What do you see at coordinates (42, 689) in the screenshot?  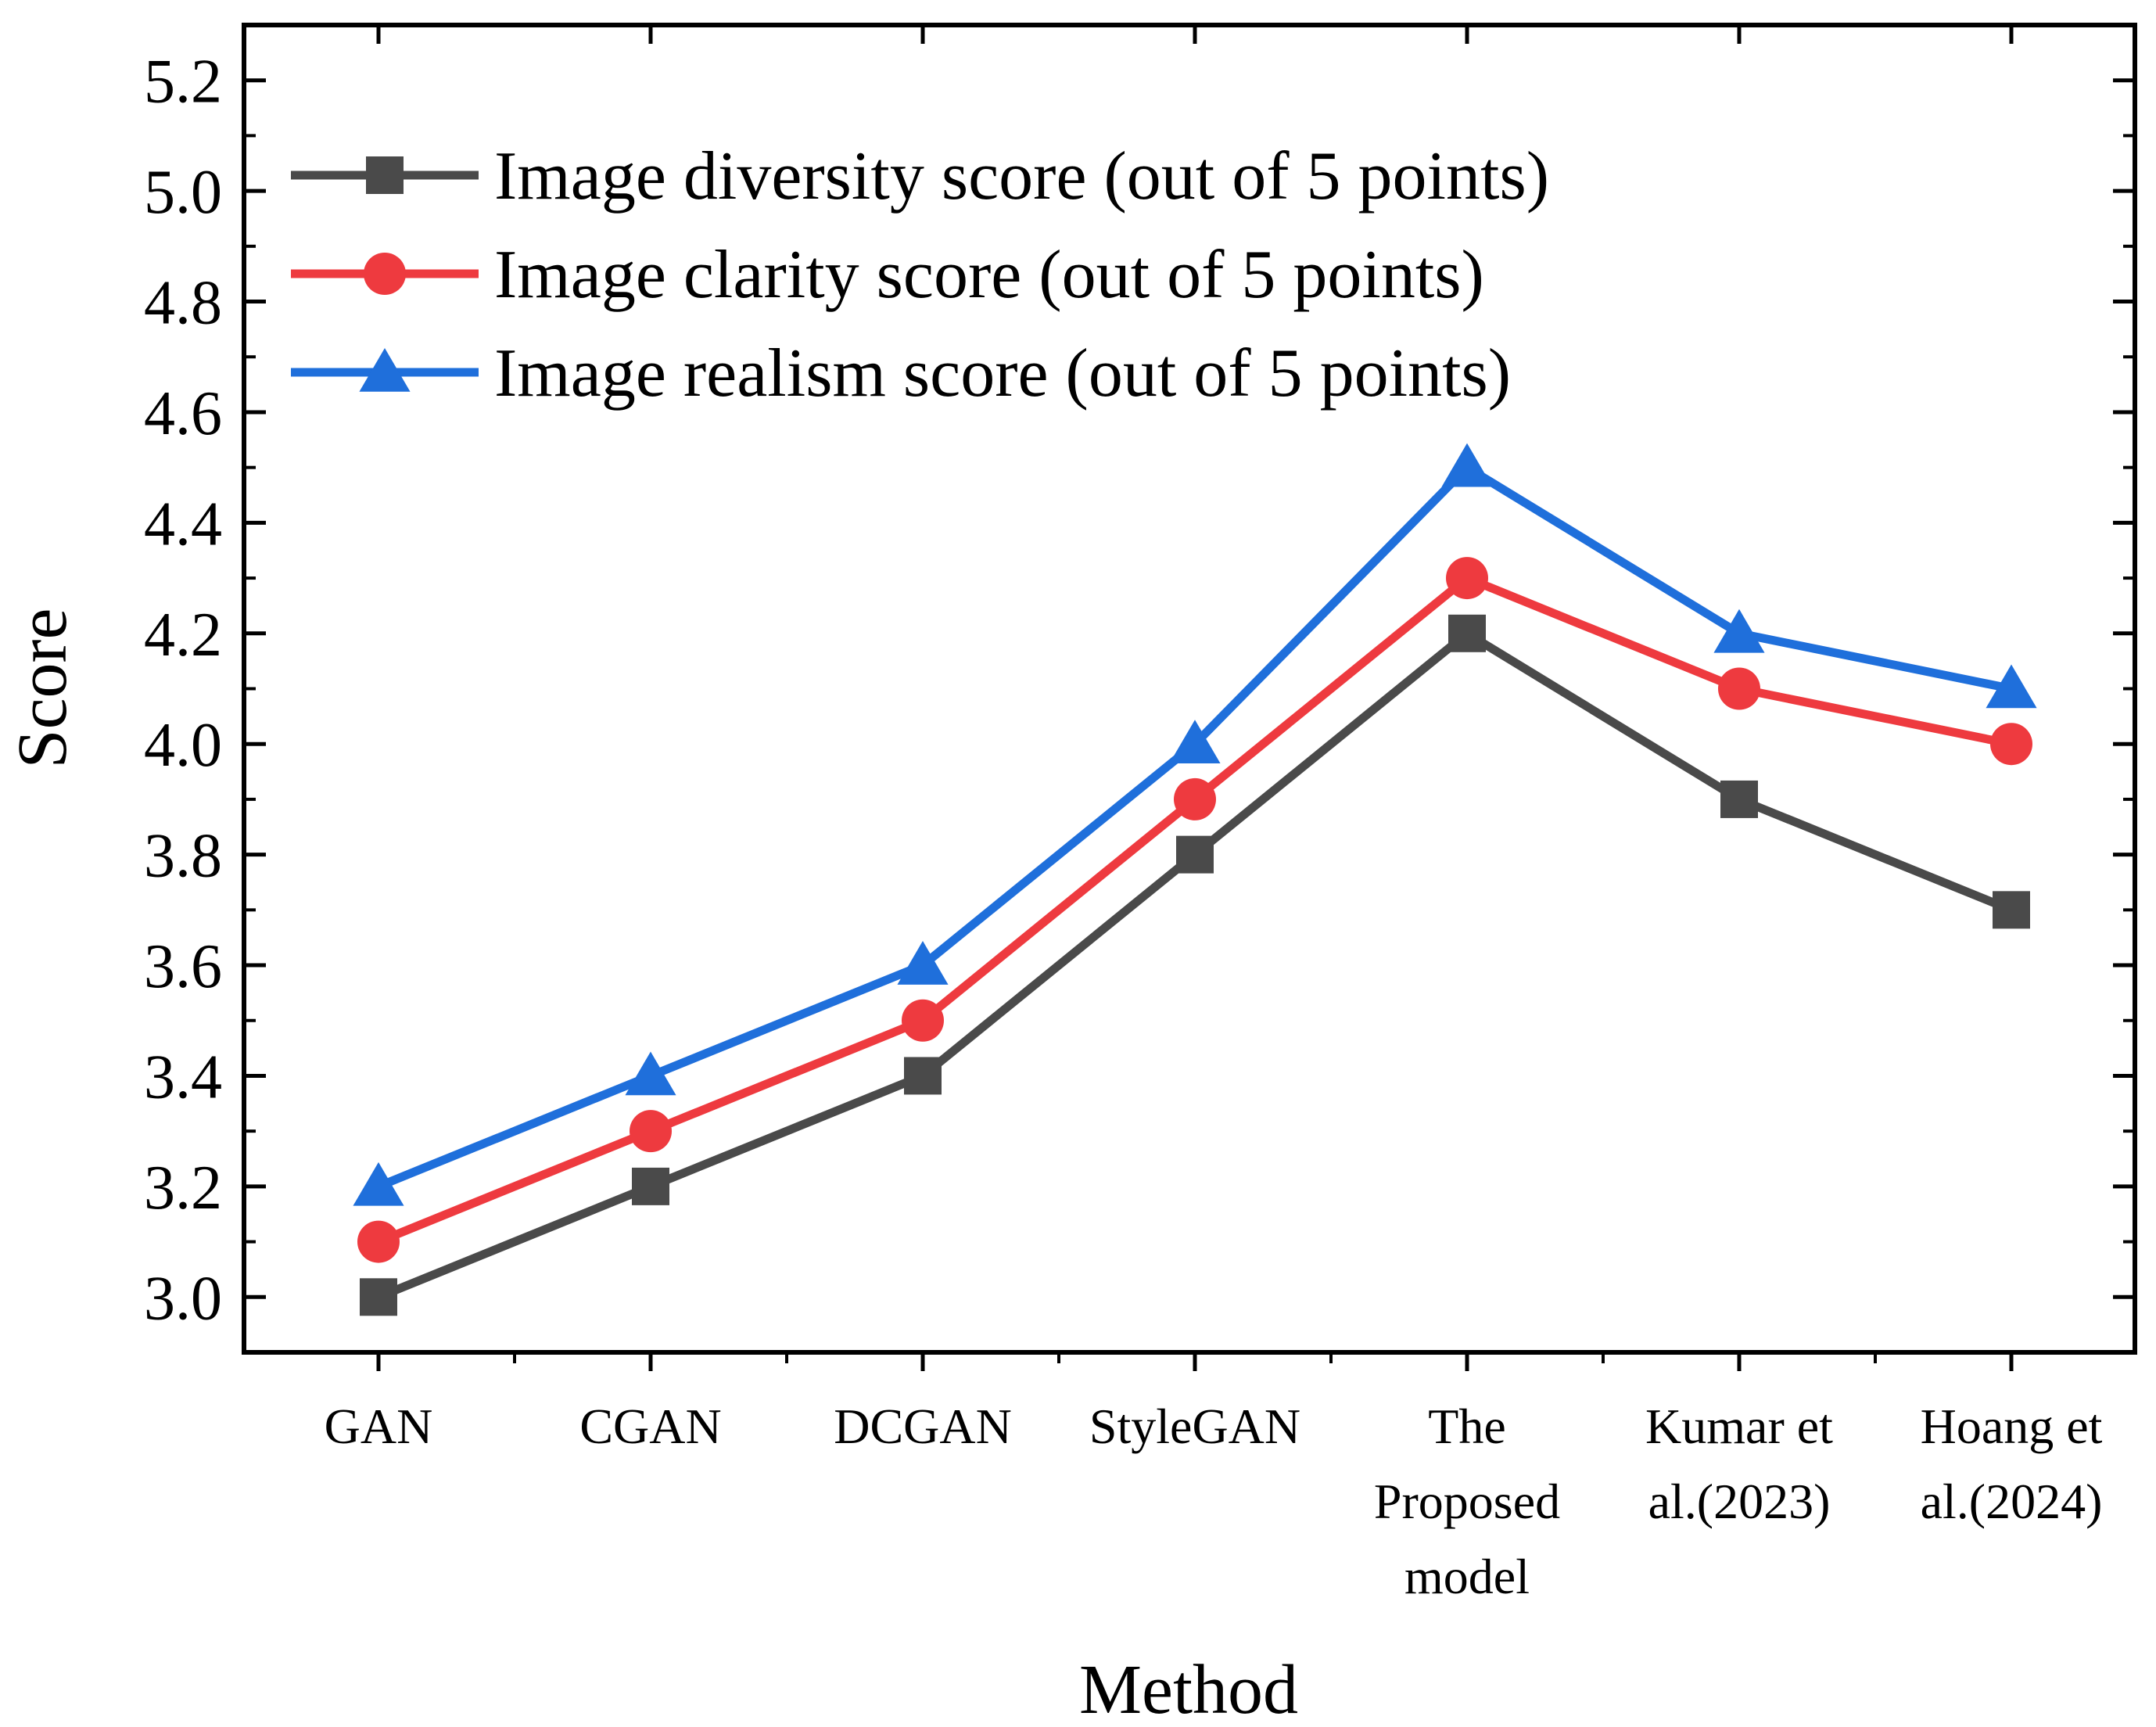 I see `y-axis-title: Score` at bounding box center [42, 689].